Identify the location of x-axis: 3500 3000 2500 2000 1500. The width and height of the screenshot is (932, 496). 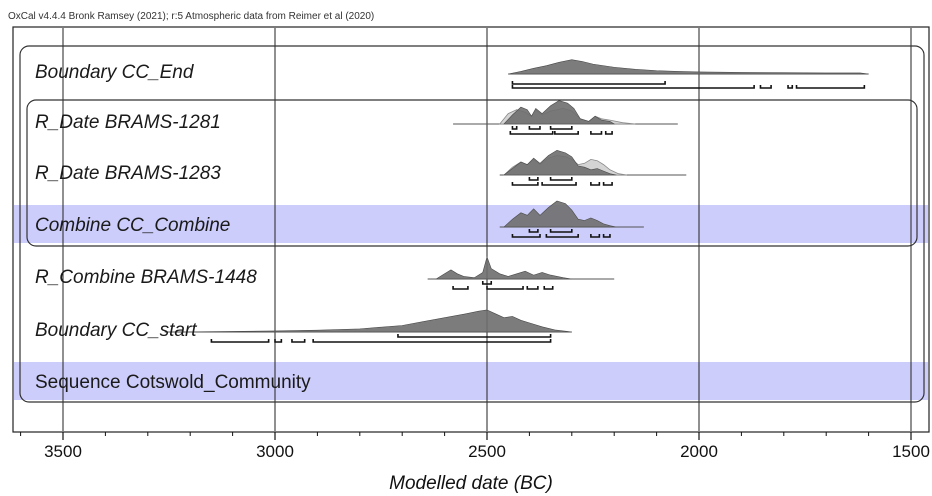
(475, 446).